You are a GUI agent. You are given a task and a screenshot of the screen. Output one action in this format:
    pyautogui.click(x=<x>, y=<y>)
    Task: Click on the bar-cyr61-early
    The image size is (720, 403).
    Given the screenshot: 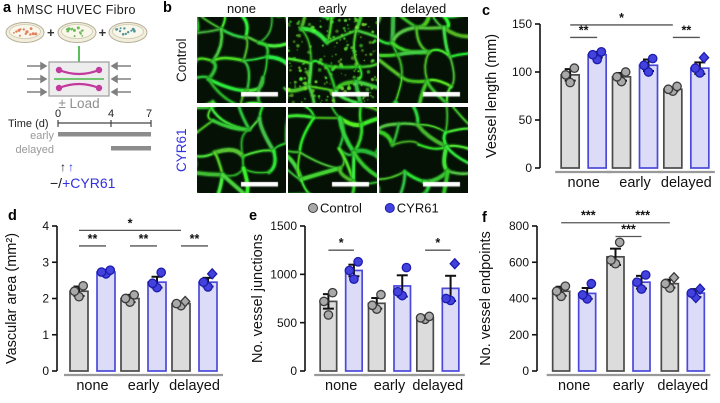 What is the action you would take?
    pyautogui.click(x=157, y=326)
    